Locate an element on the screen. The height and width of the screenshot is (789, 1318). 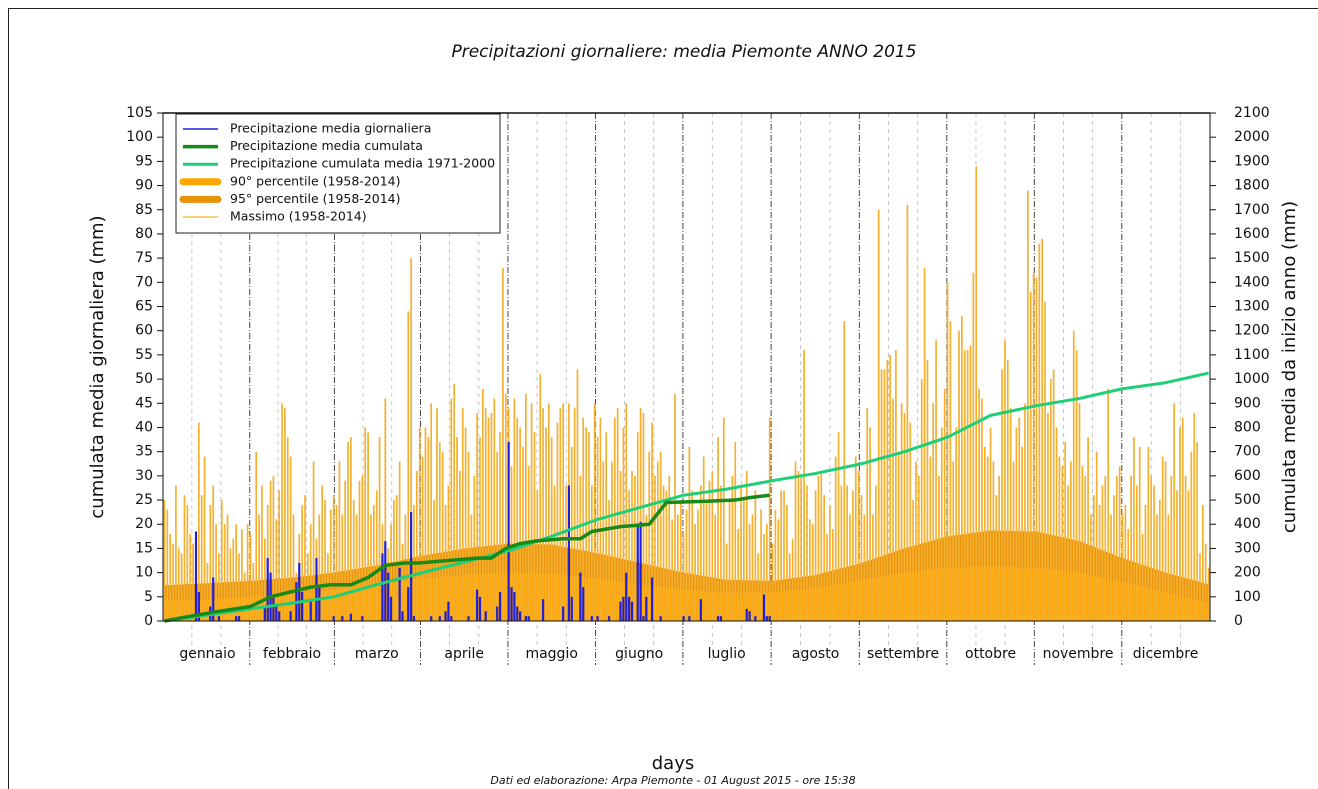
legend-label: Precipitazione cumulata media 1971-2000 is located at coordinates (362, 163).